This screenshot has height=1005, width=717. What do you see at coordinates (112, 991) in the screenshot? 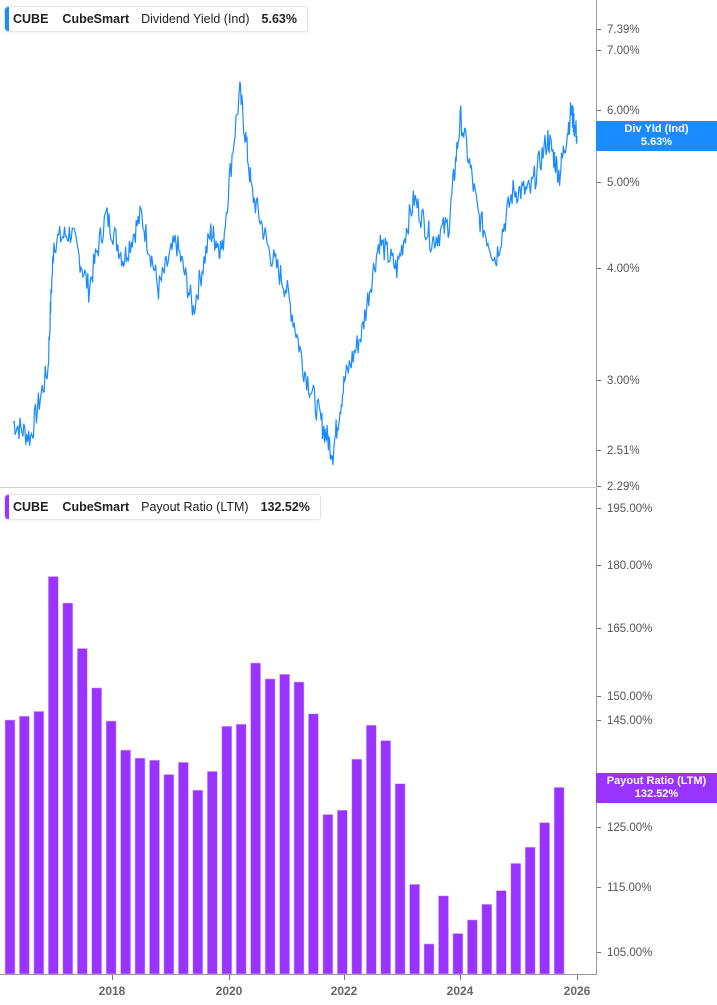
I see `x-tick-label: 2018` at bounding box center [112, 991].